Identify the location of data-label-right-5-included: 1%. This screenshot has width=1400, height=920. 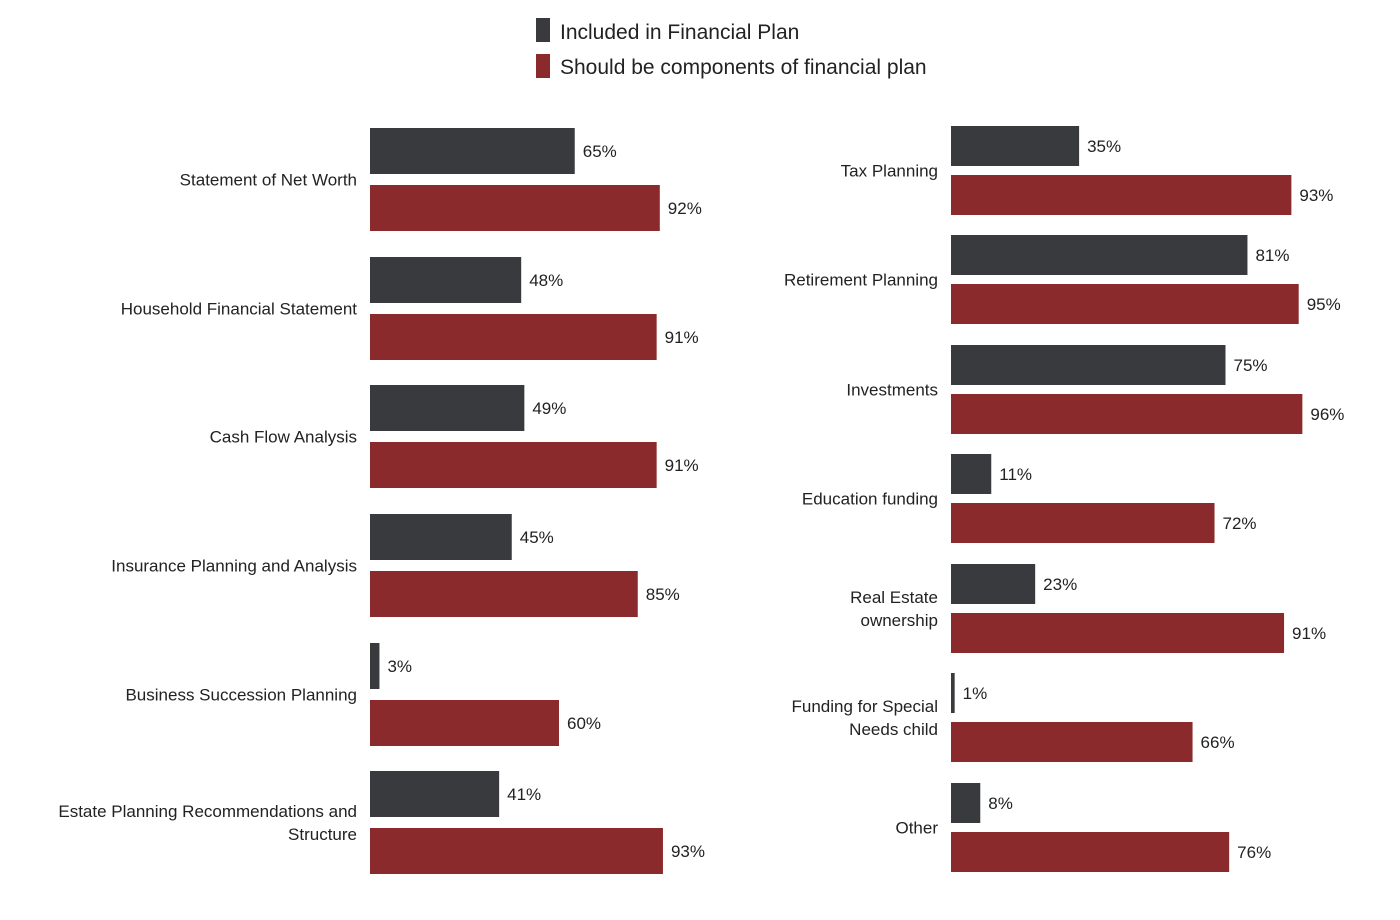
(975, 693).